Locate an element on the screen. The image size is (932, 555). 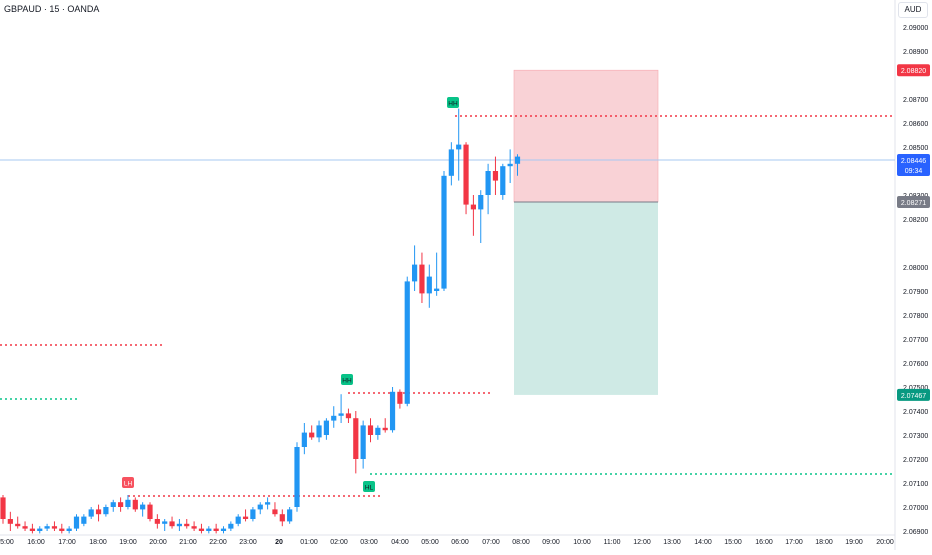
time-axis-label: 01:00 is located at coordinates (309, 542).